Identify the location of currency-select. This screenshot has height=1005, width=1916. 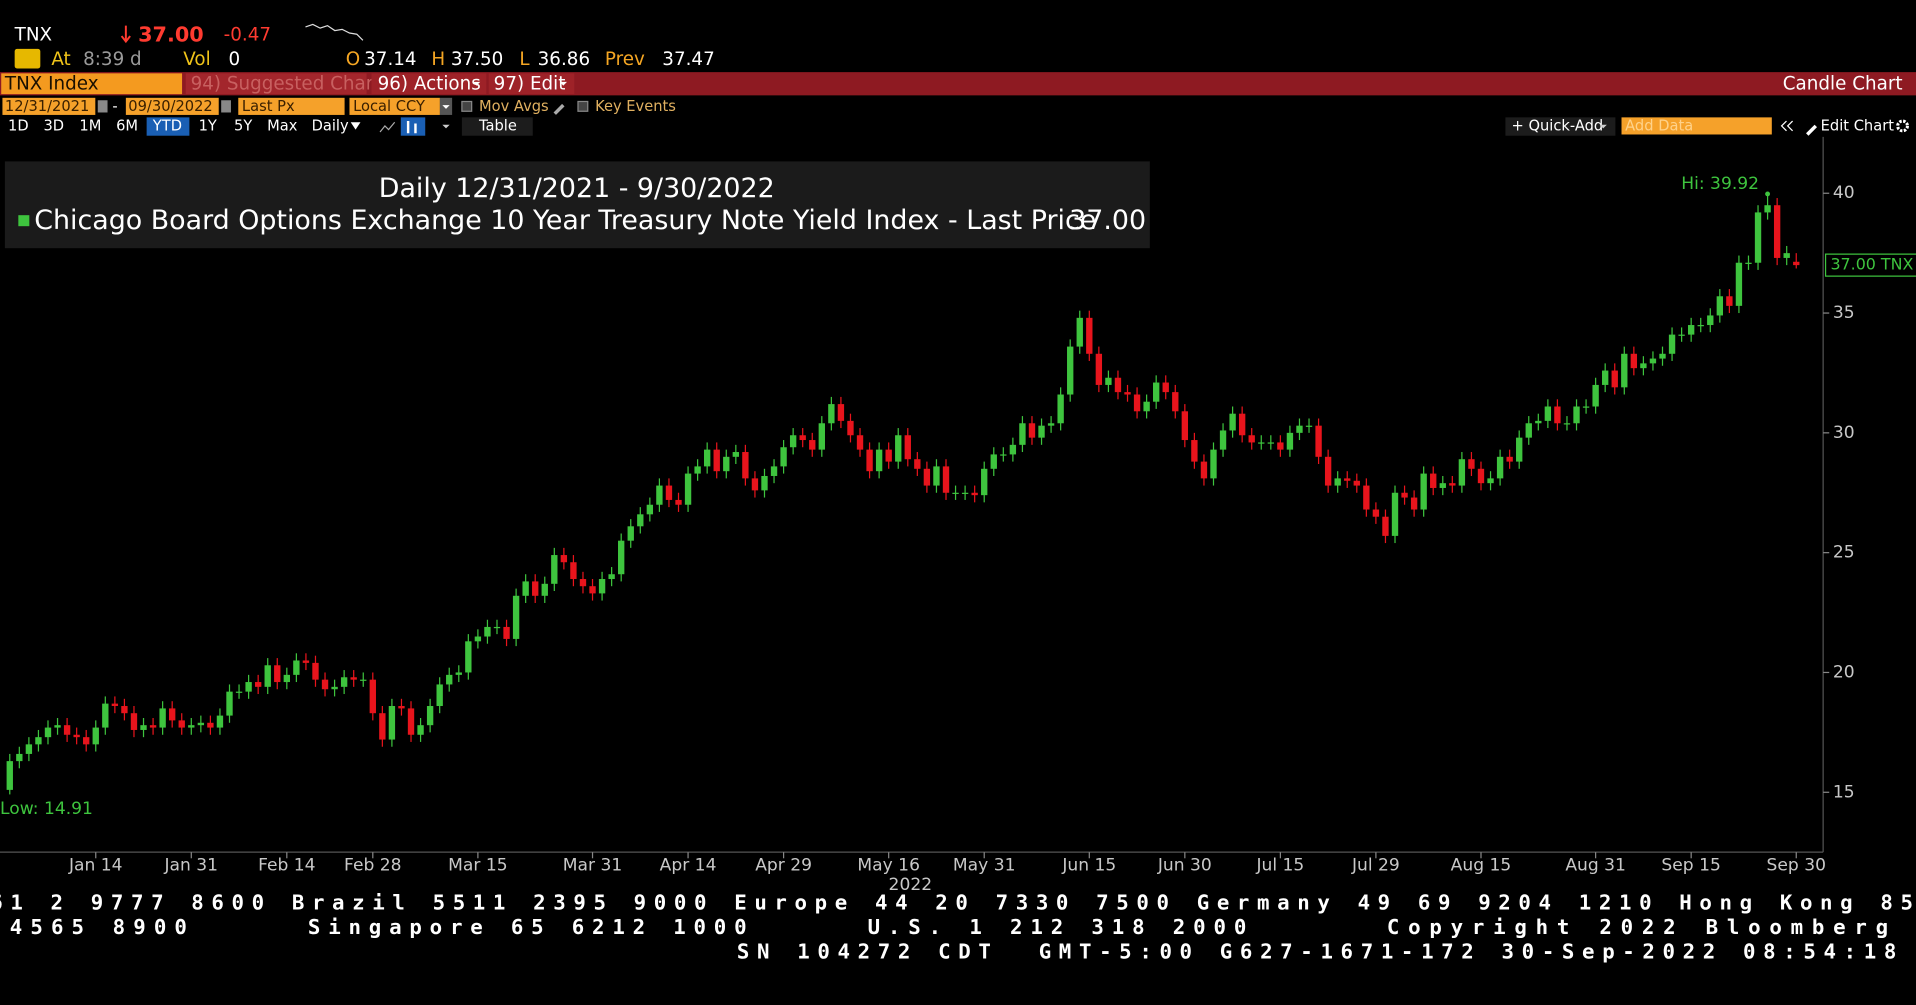
(394, 106).